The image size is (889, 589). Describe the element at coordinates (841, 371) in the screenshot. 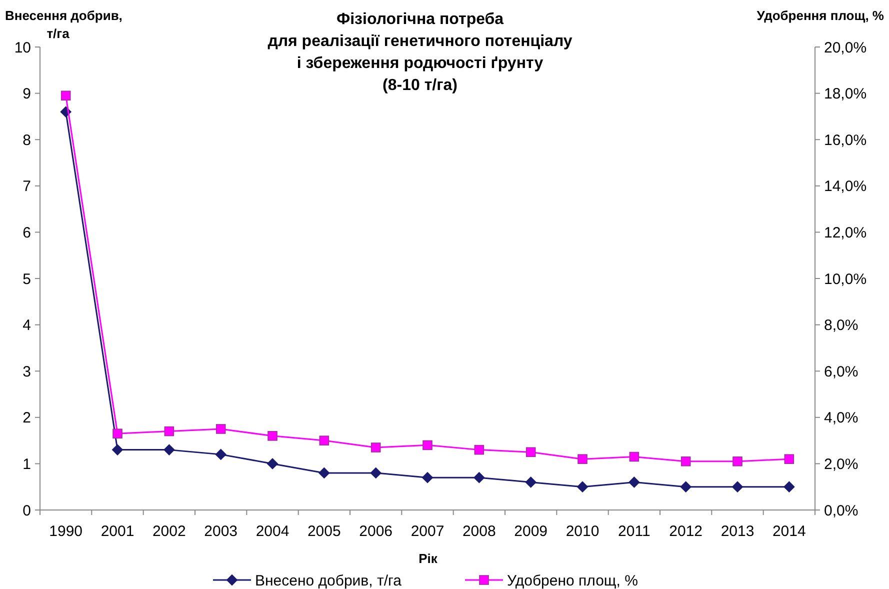

I see `y2-tick-label: 6,0%` at that location.